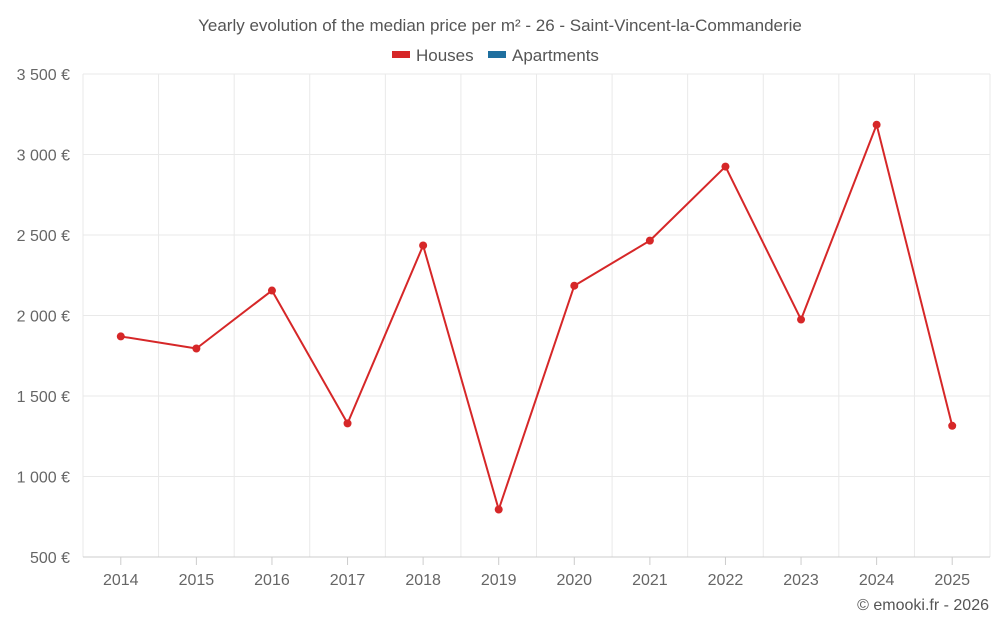  What do you see at coordinates (499, 580) in the screenshot?
I see `x-tick-label: 2019` at bounding box center [499, 580].